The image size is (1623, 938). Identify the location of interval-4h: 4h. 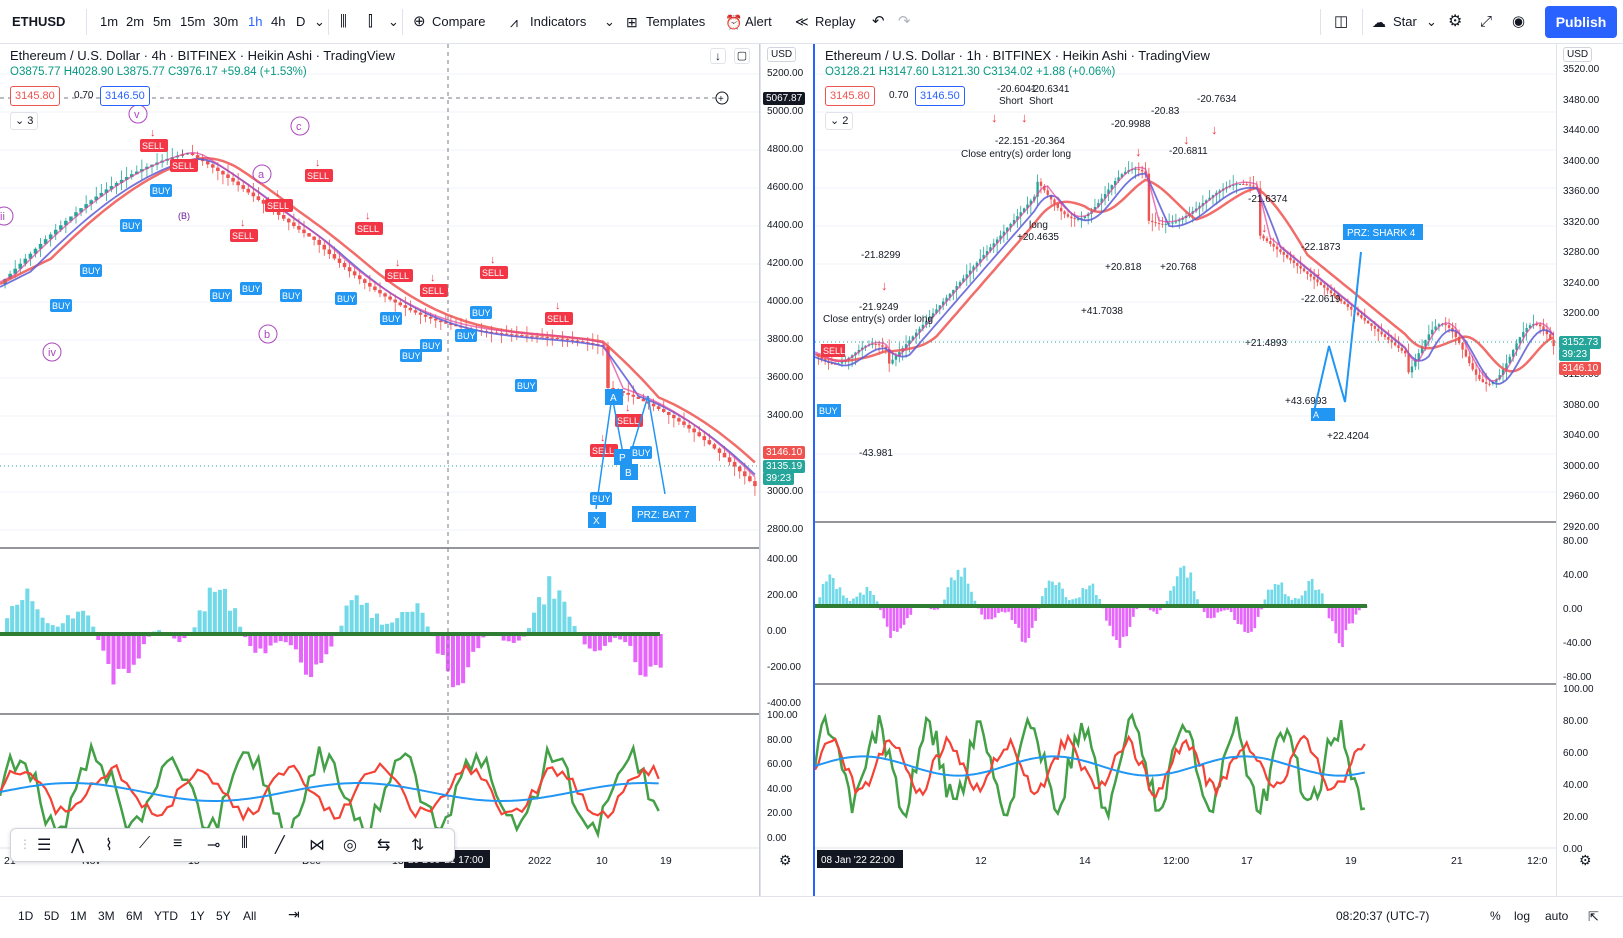
(278, 21).